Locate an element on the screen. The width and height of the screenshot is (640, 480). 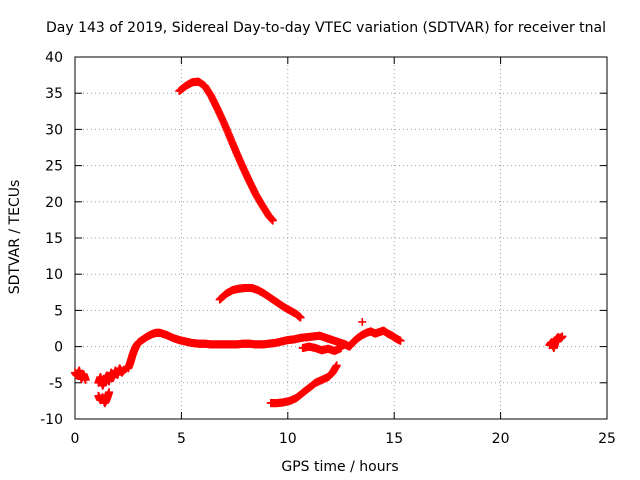
series-arc-mid is located at coordinates (260, 302).